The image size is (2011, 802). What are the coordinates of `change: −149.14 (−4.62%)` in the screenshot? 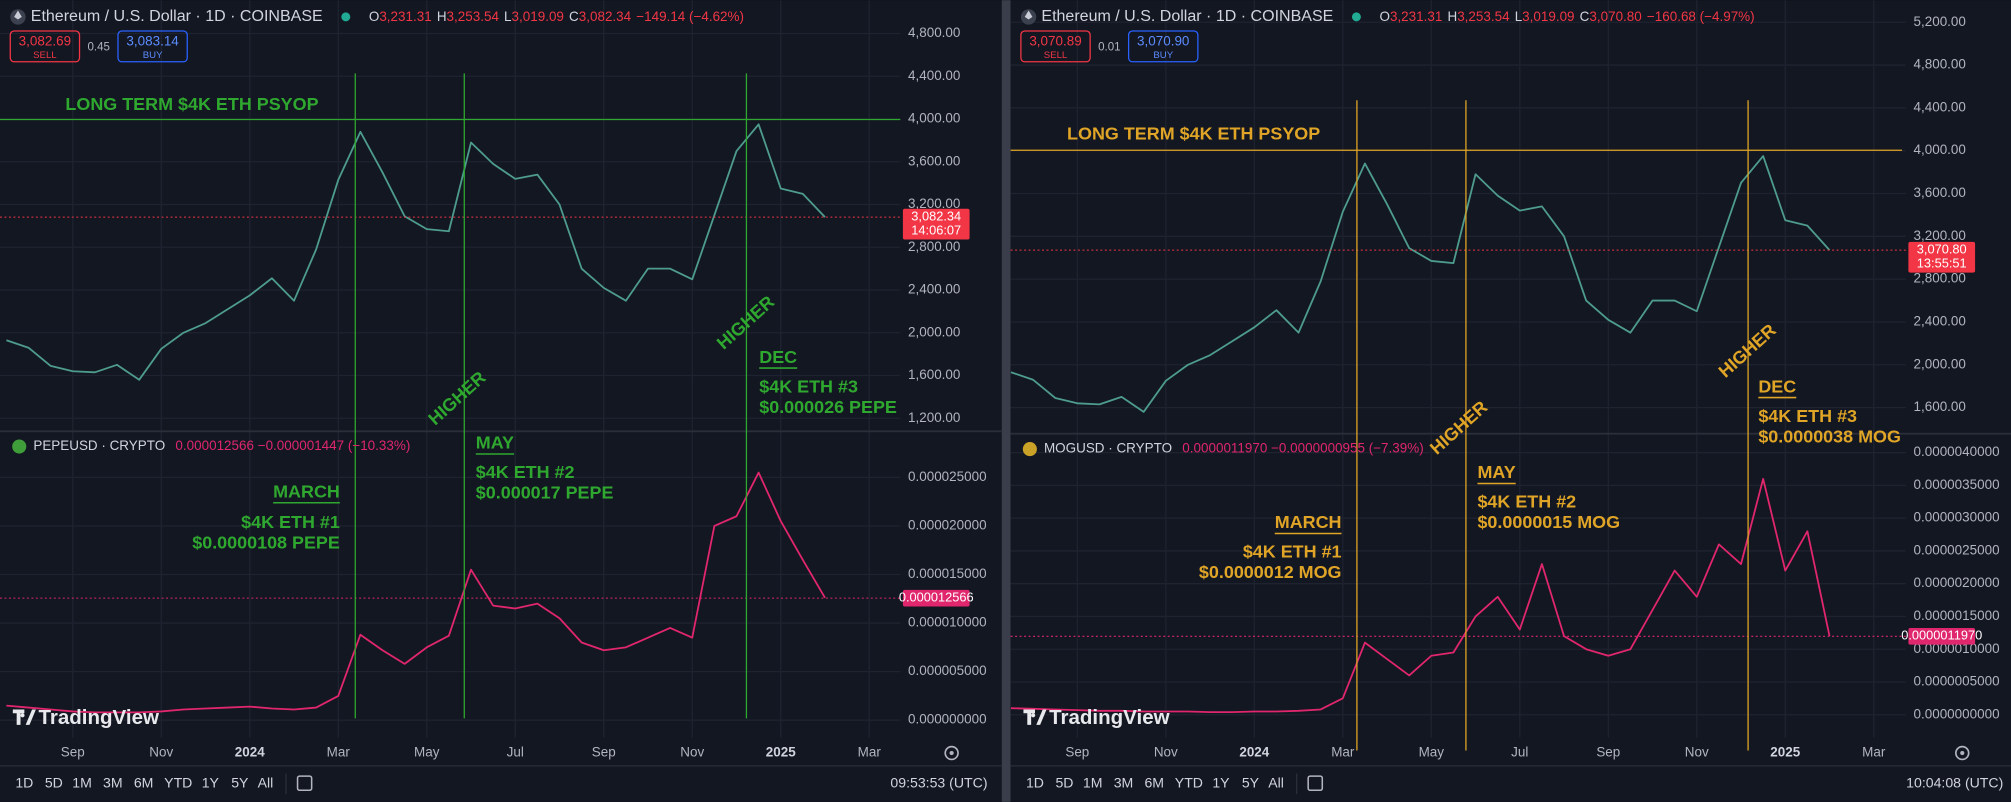 It's located at (690, 15).